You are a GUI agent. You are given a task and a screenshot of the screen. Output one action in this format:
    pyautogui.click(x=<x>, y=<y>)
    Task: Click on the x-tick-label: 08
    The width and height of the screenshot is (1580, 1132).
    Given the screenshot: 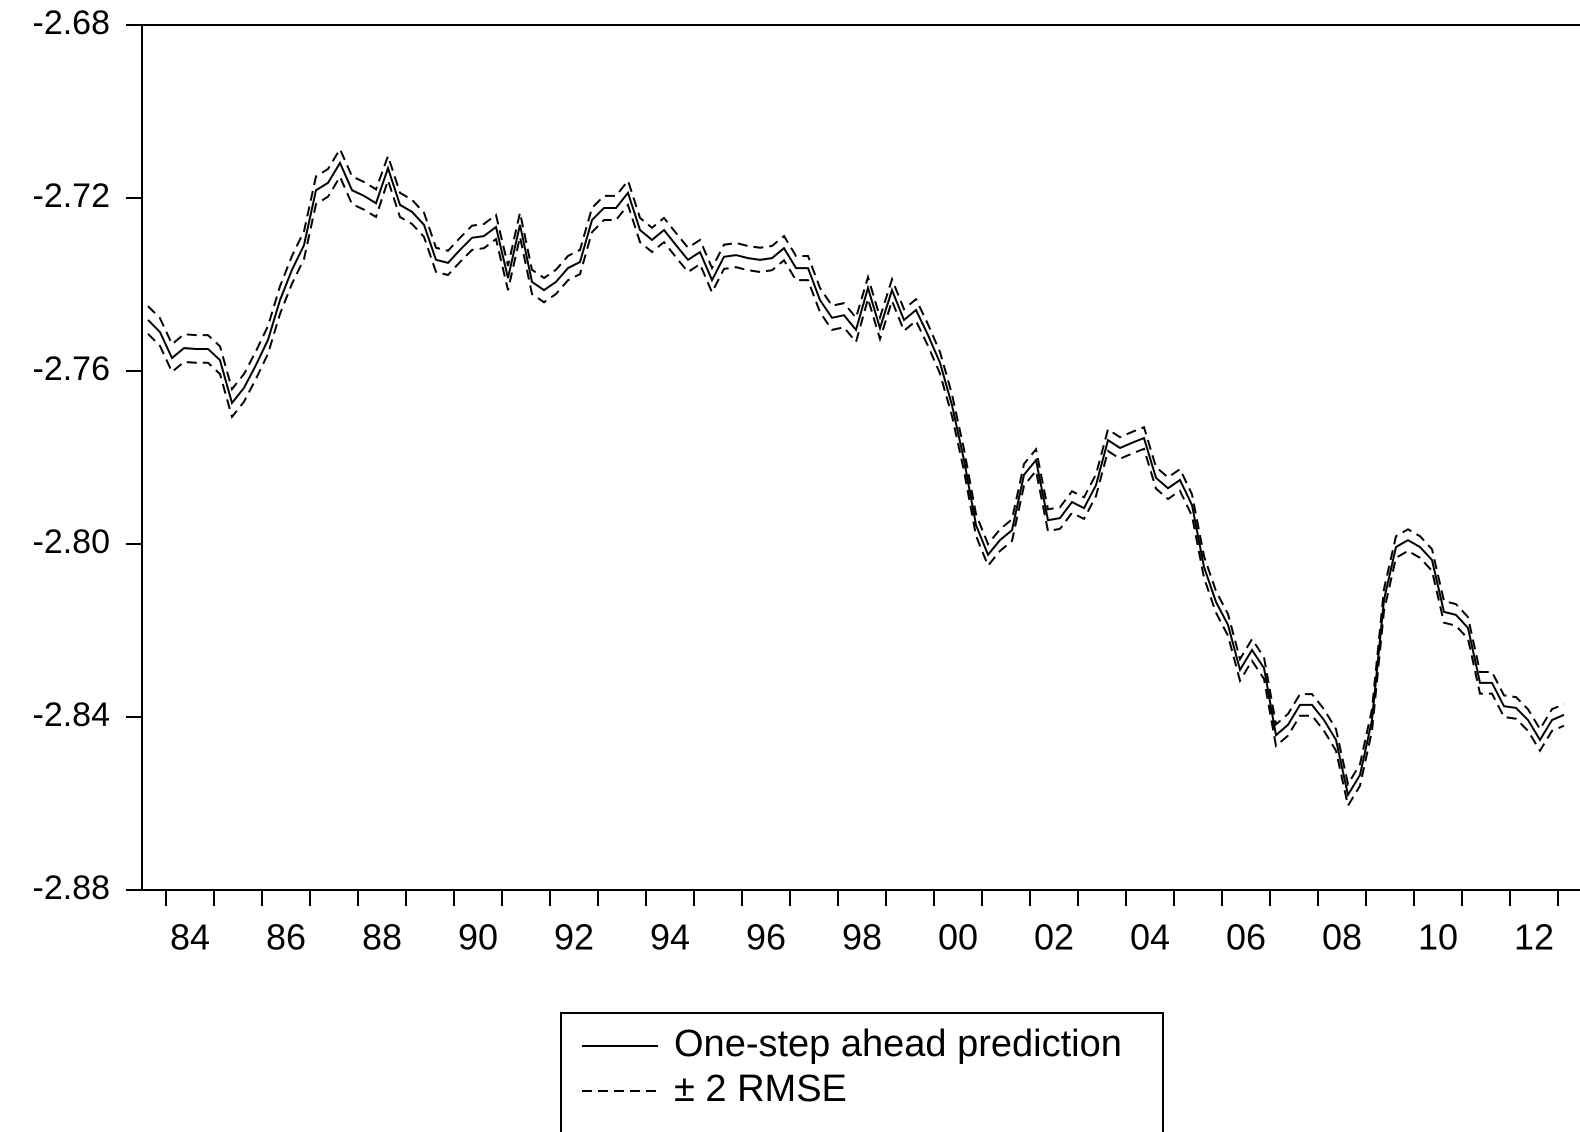 What is the action you would take?
    pyautogui.click(x=1342, y=937)
    